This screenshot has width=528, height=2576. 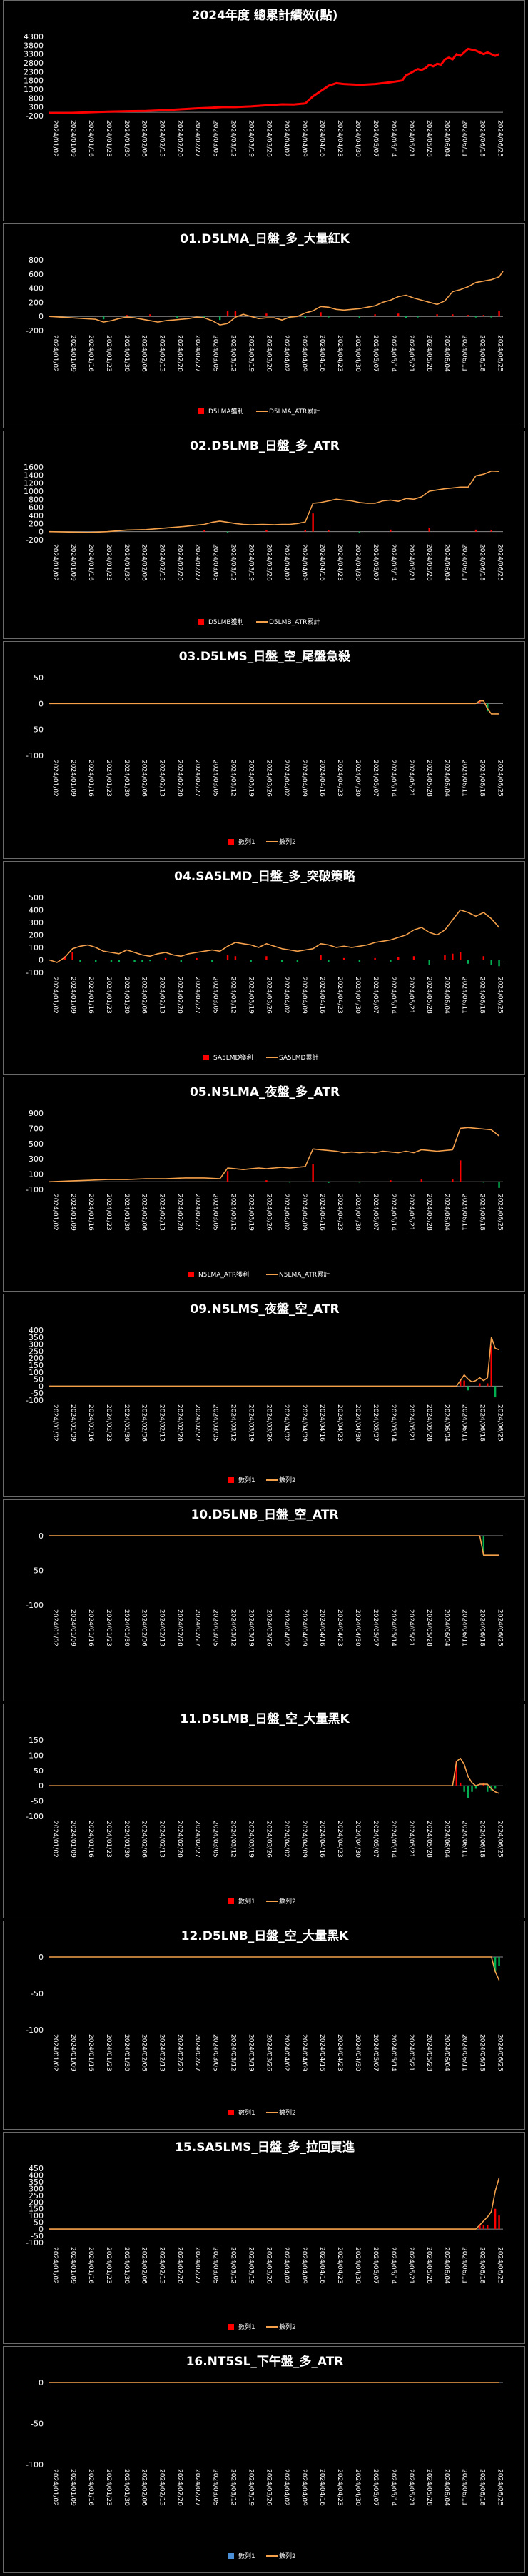 I want to click on chart-title: 01.D5LMA_日盤_多_大量紅K, so click(x=265, y=239).